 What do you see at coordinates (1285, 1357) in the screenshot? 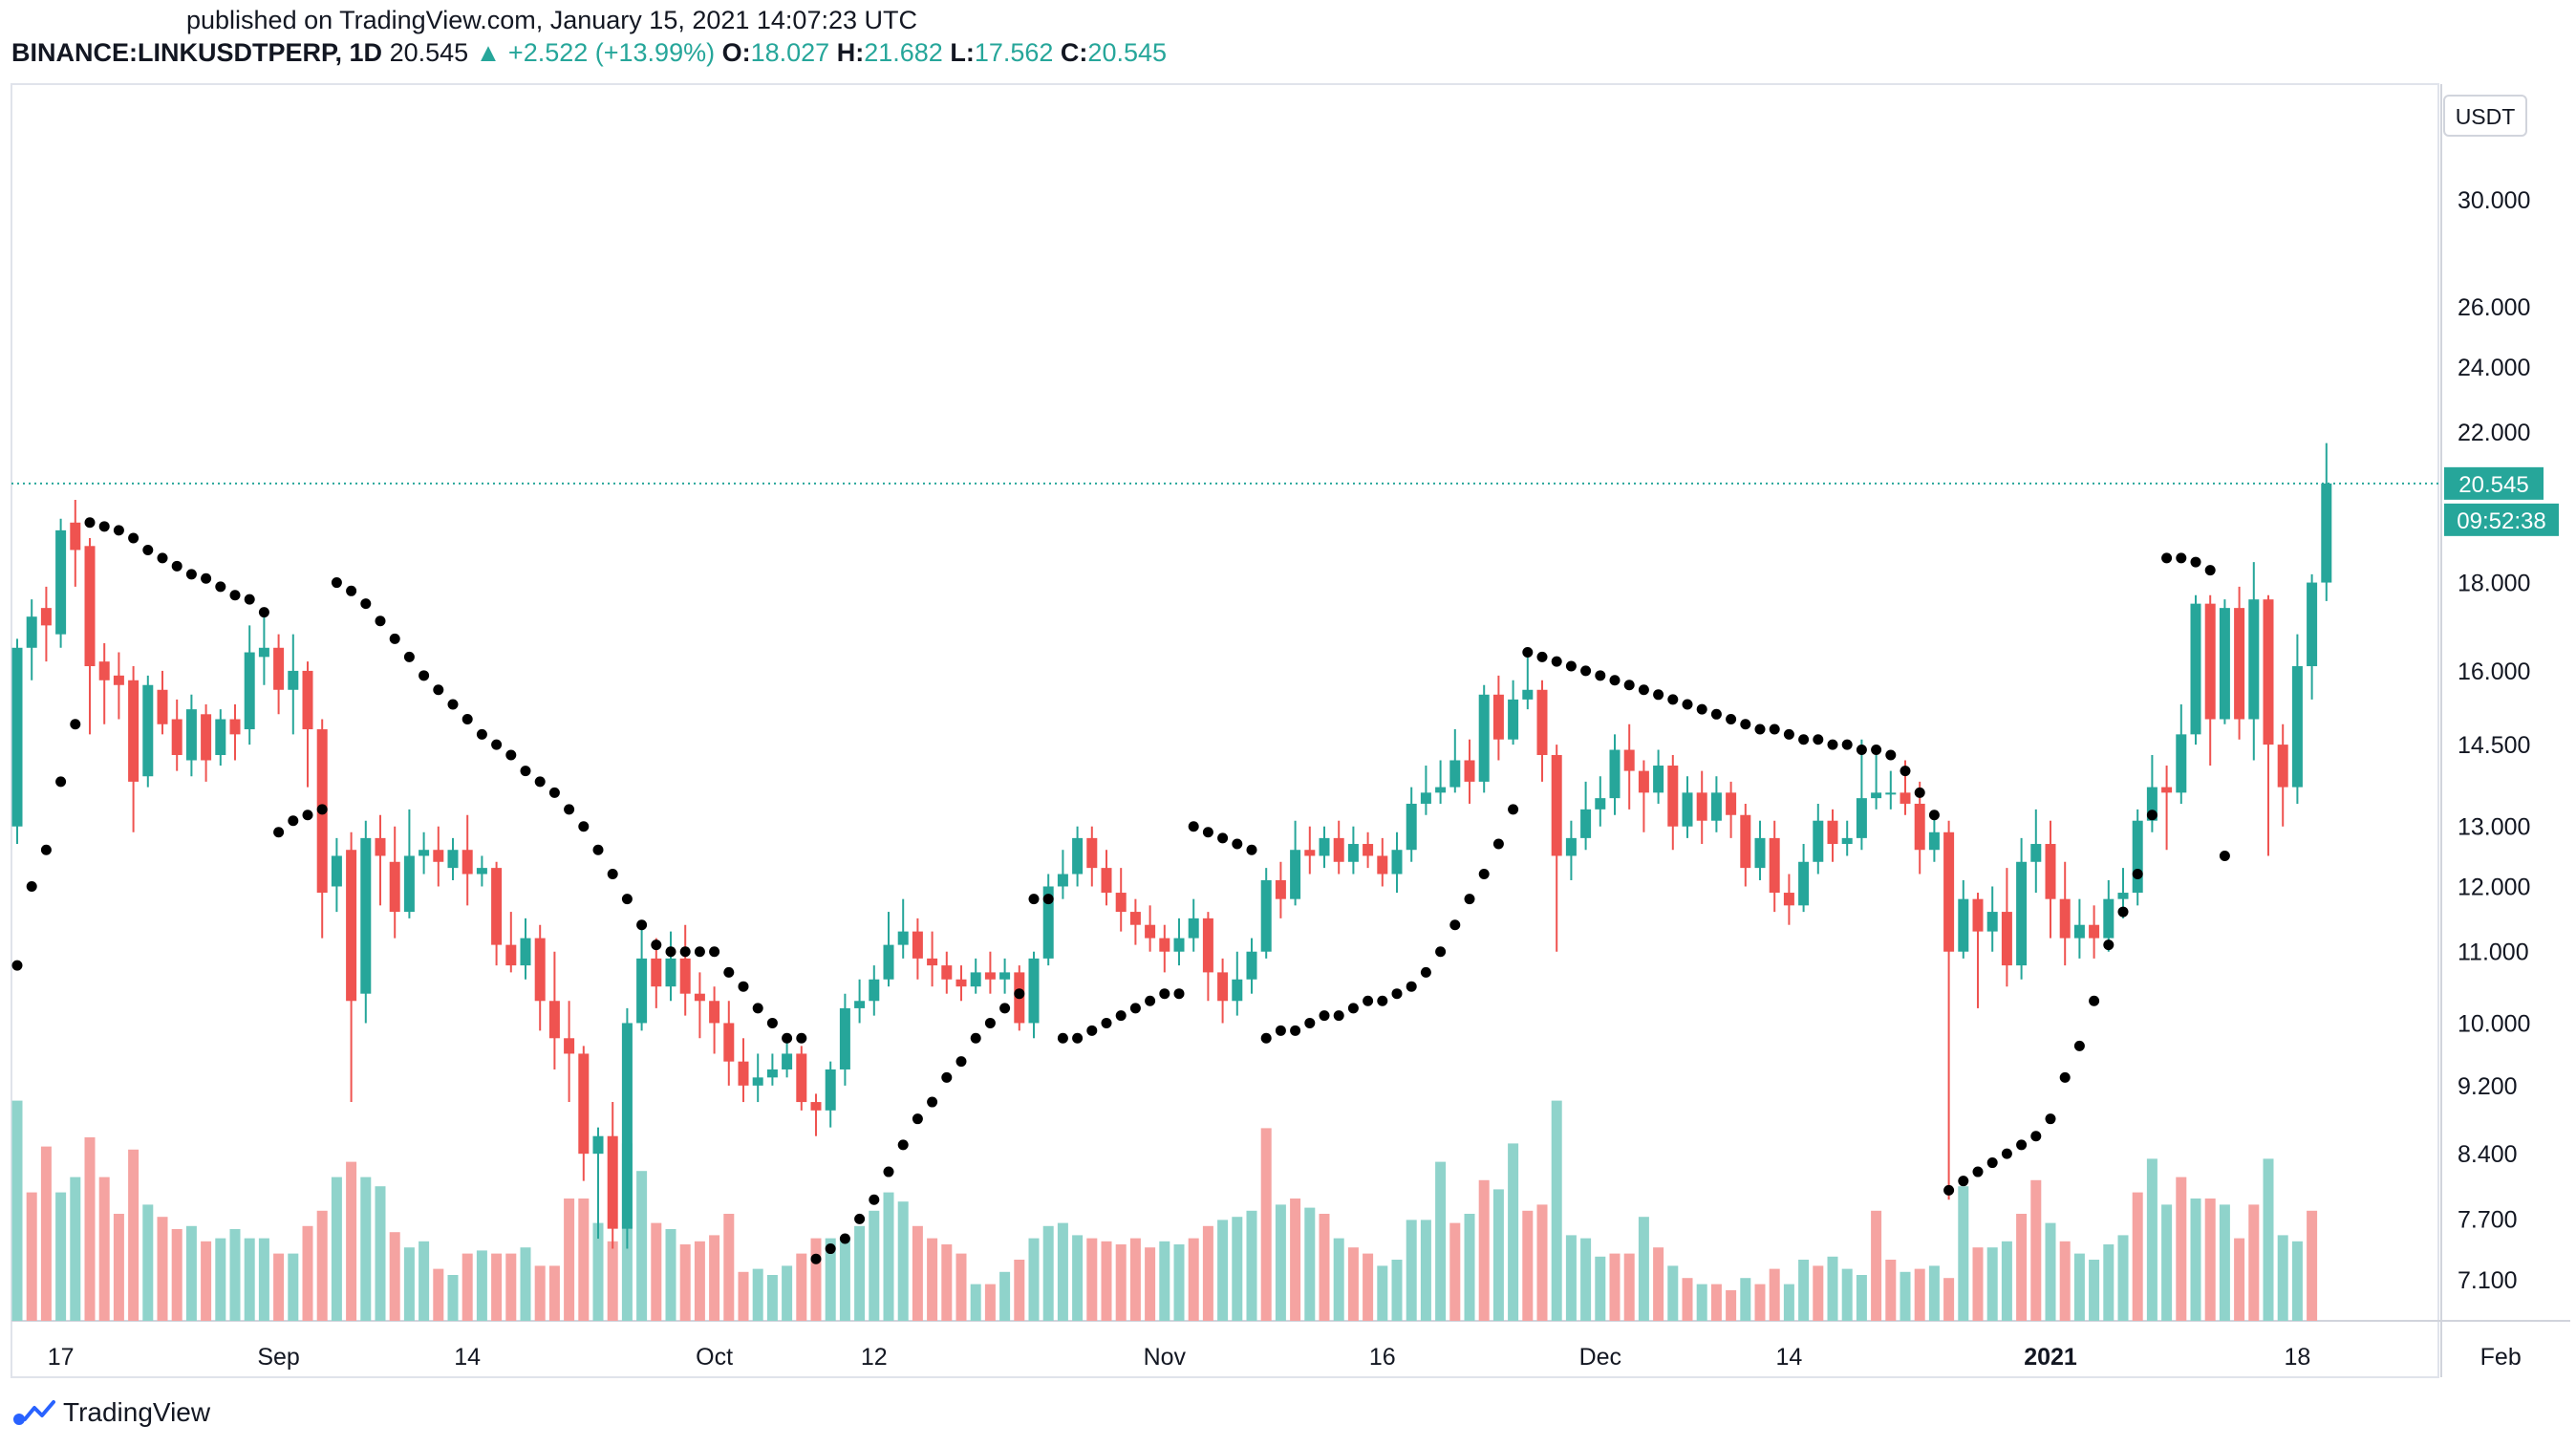
I see `time-axis: 17 Sep 14 Oct 12 Nov 16 Dec 14 2021 18 Feb` at bounding box center [1285, 1357].